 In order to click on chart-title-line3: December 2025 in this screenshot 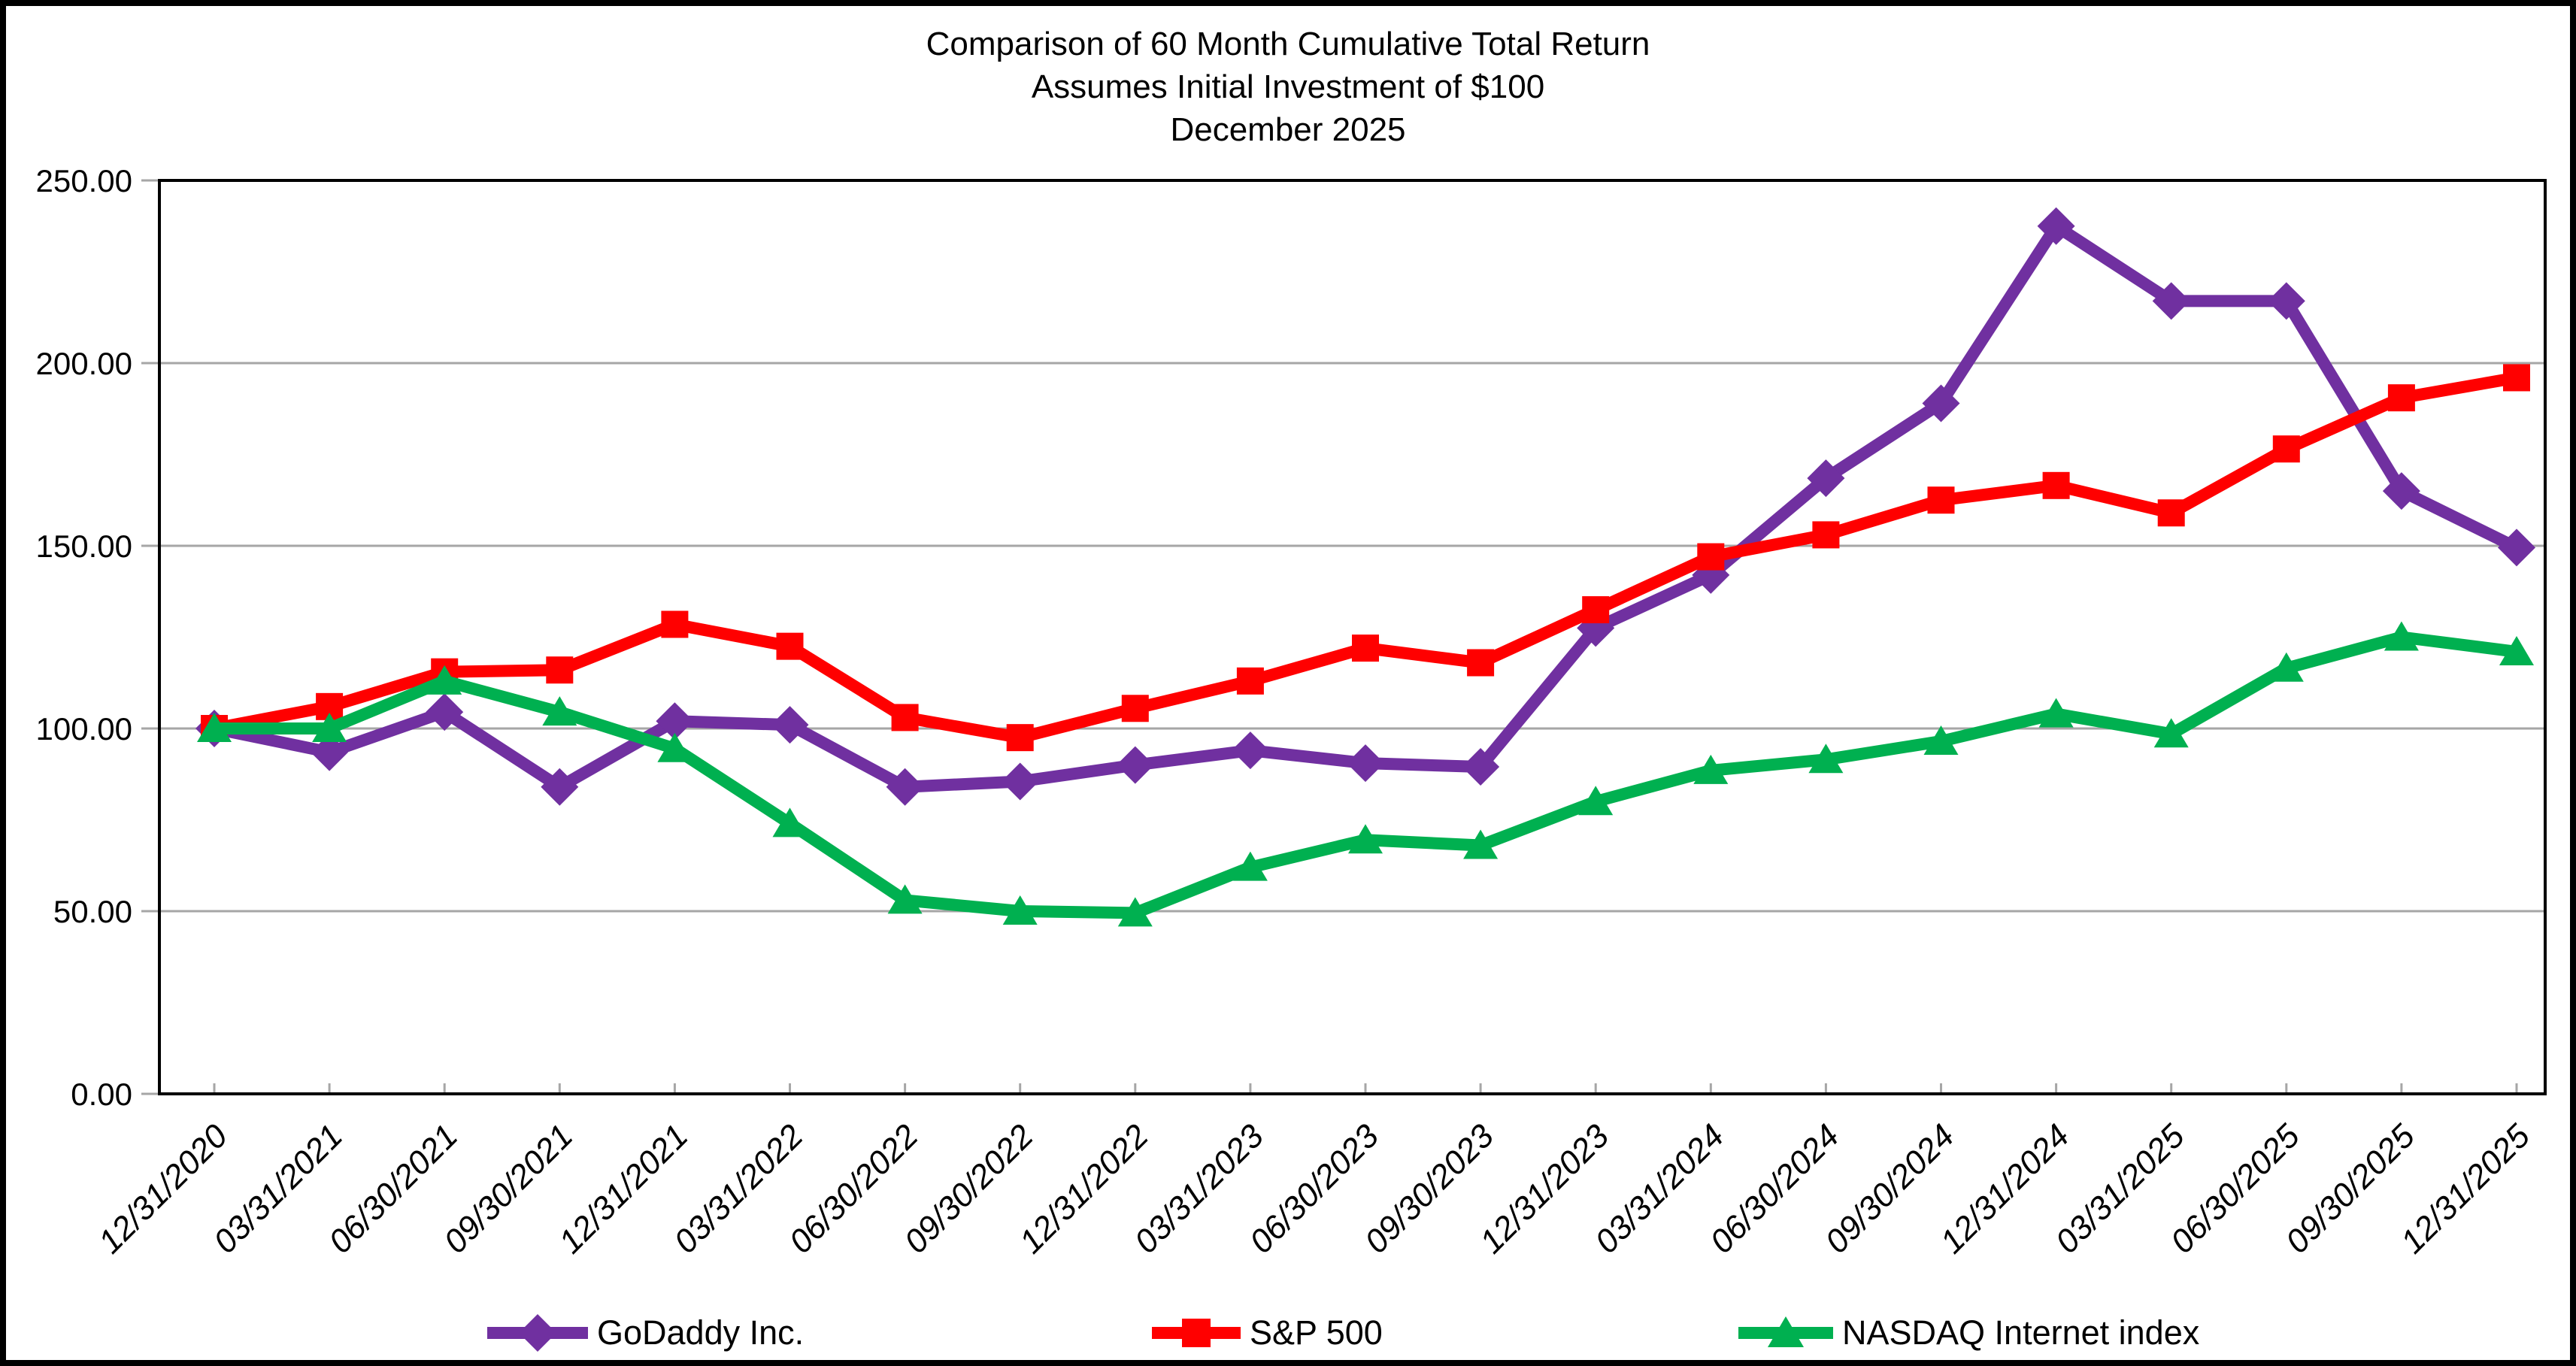, I will do `click(1288, 129)`.